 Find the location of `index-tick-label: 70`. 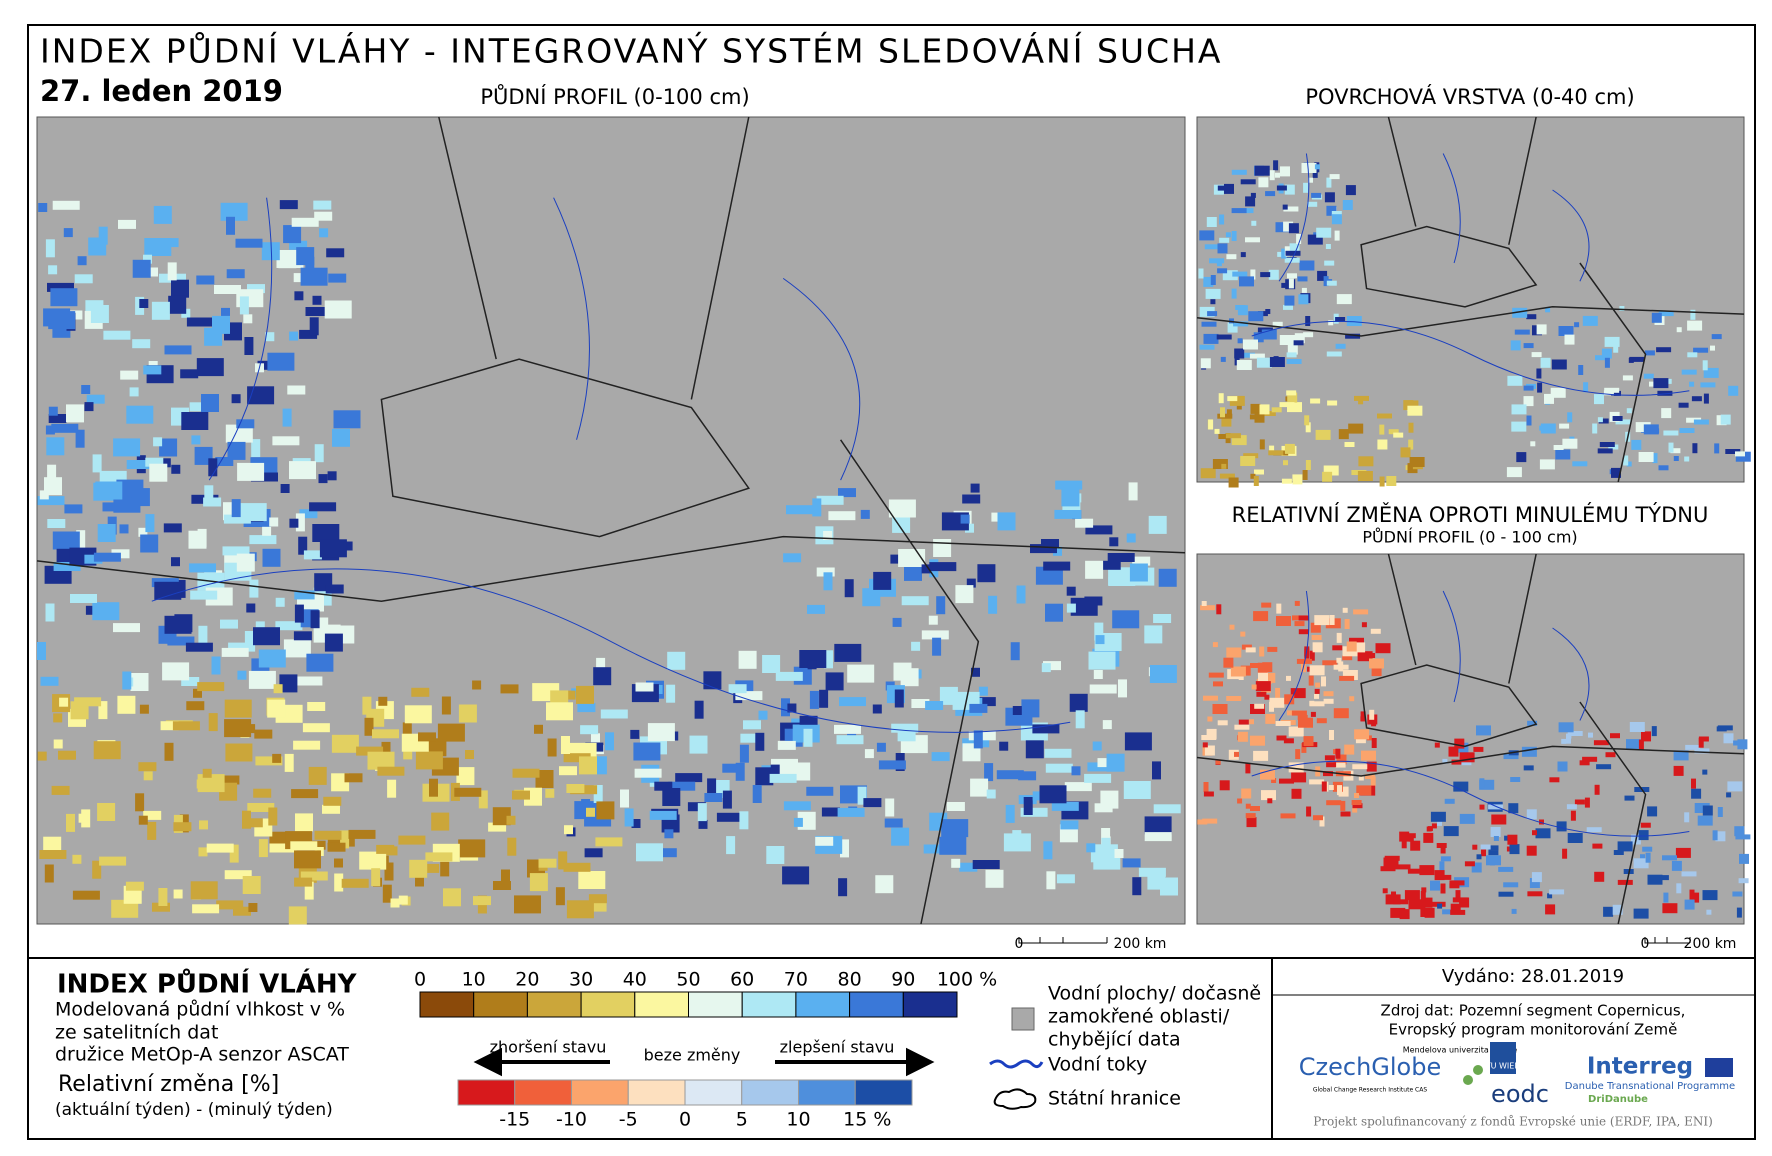

index-tick-label: 70 is located at coordinates (796, 980).